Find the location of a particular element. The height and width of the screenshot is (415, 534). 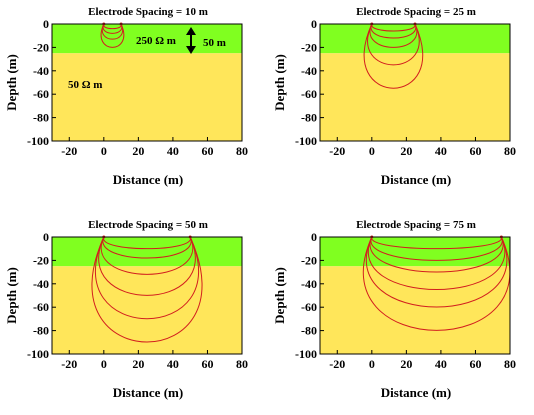

panel-title: Electrode Spacing = 75 m is located at coordinates (416, 225).